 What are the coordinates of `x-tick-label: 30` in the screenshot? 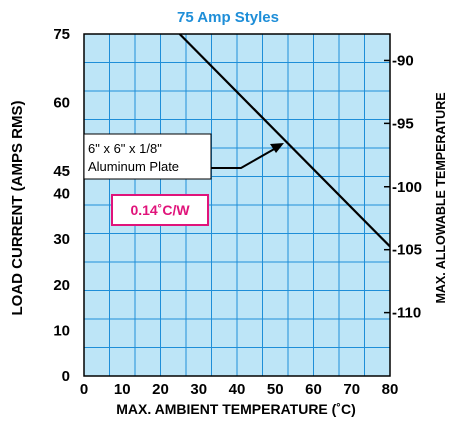 It's located at (198, 389).